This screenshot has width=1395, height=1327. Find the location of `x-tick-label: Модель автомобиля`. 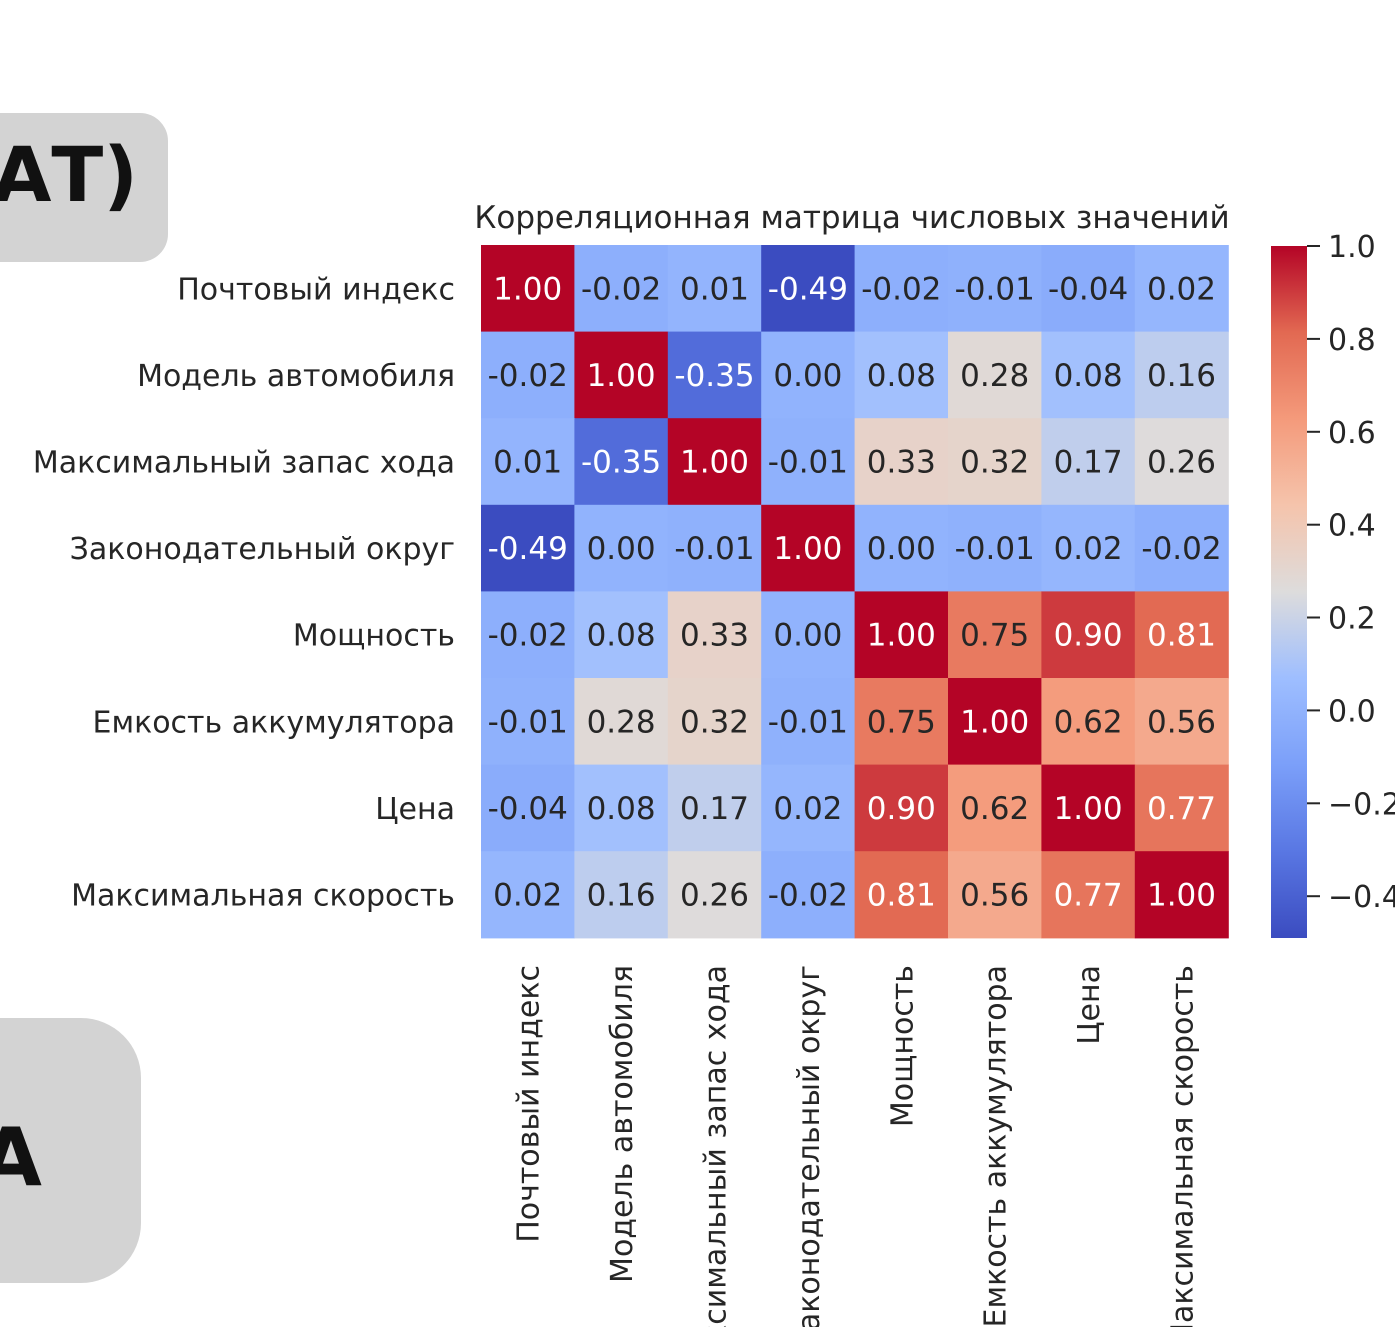

x-tick-label: Модель автомобиля is located at coordinates (622, 1124).